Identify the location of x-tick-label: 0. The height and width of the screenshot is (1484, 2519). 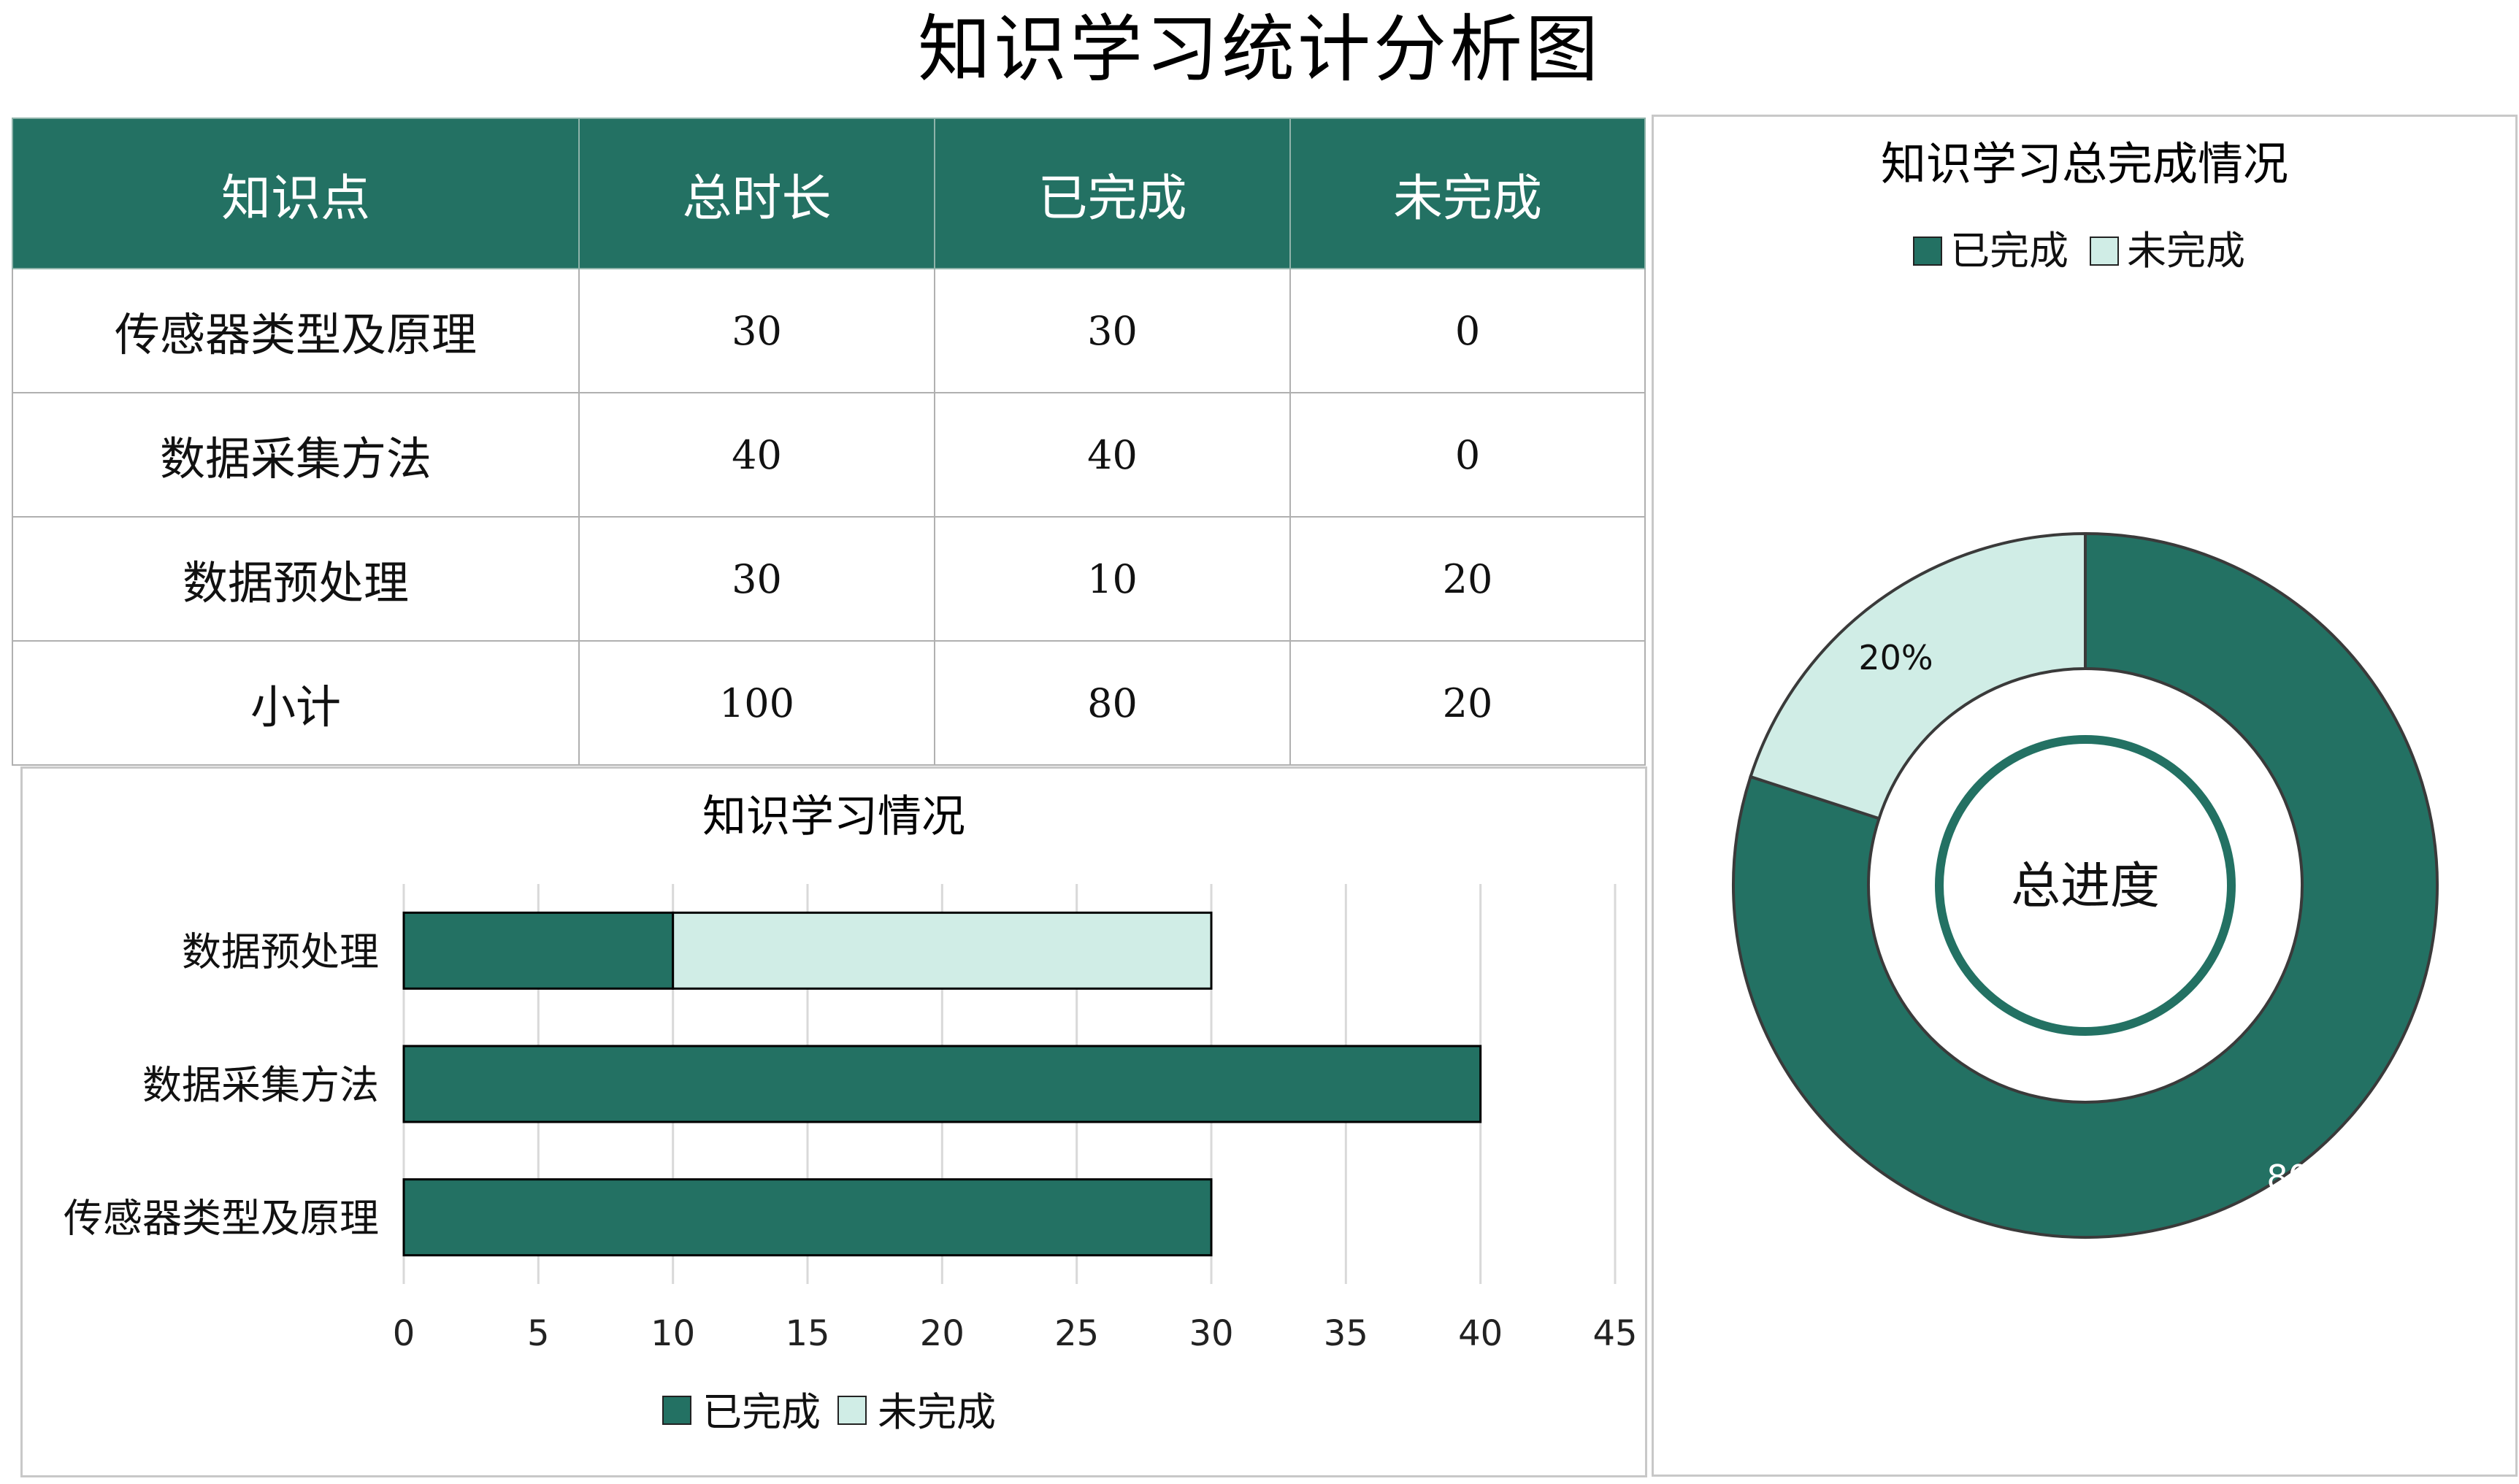
(404, 1333).